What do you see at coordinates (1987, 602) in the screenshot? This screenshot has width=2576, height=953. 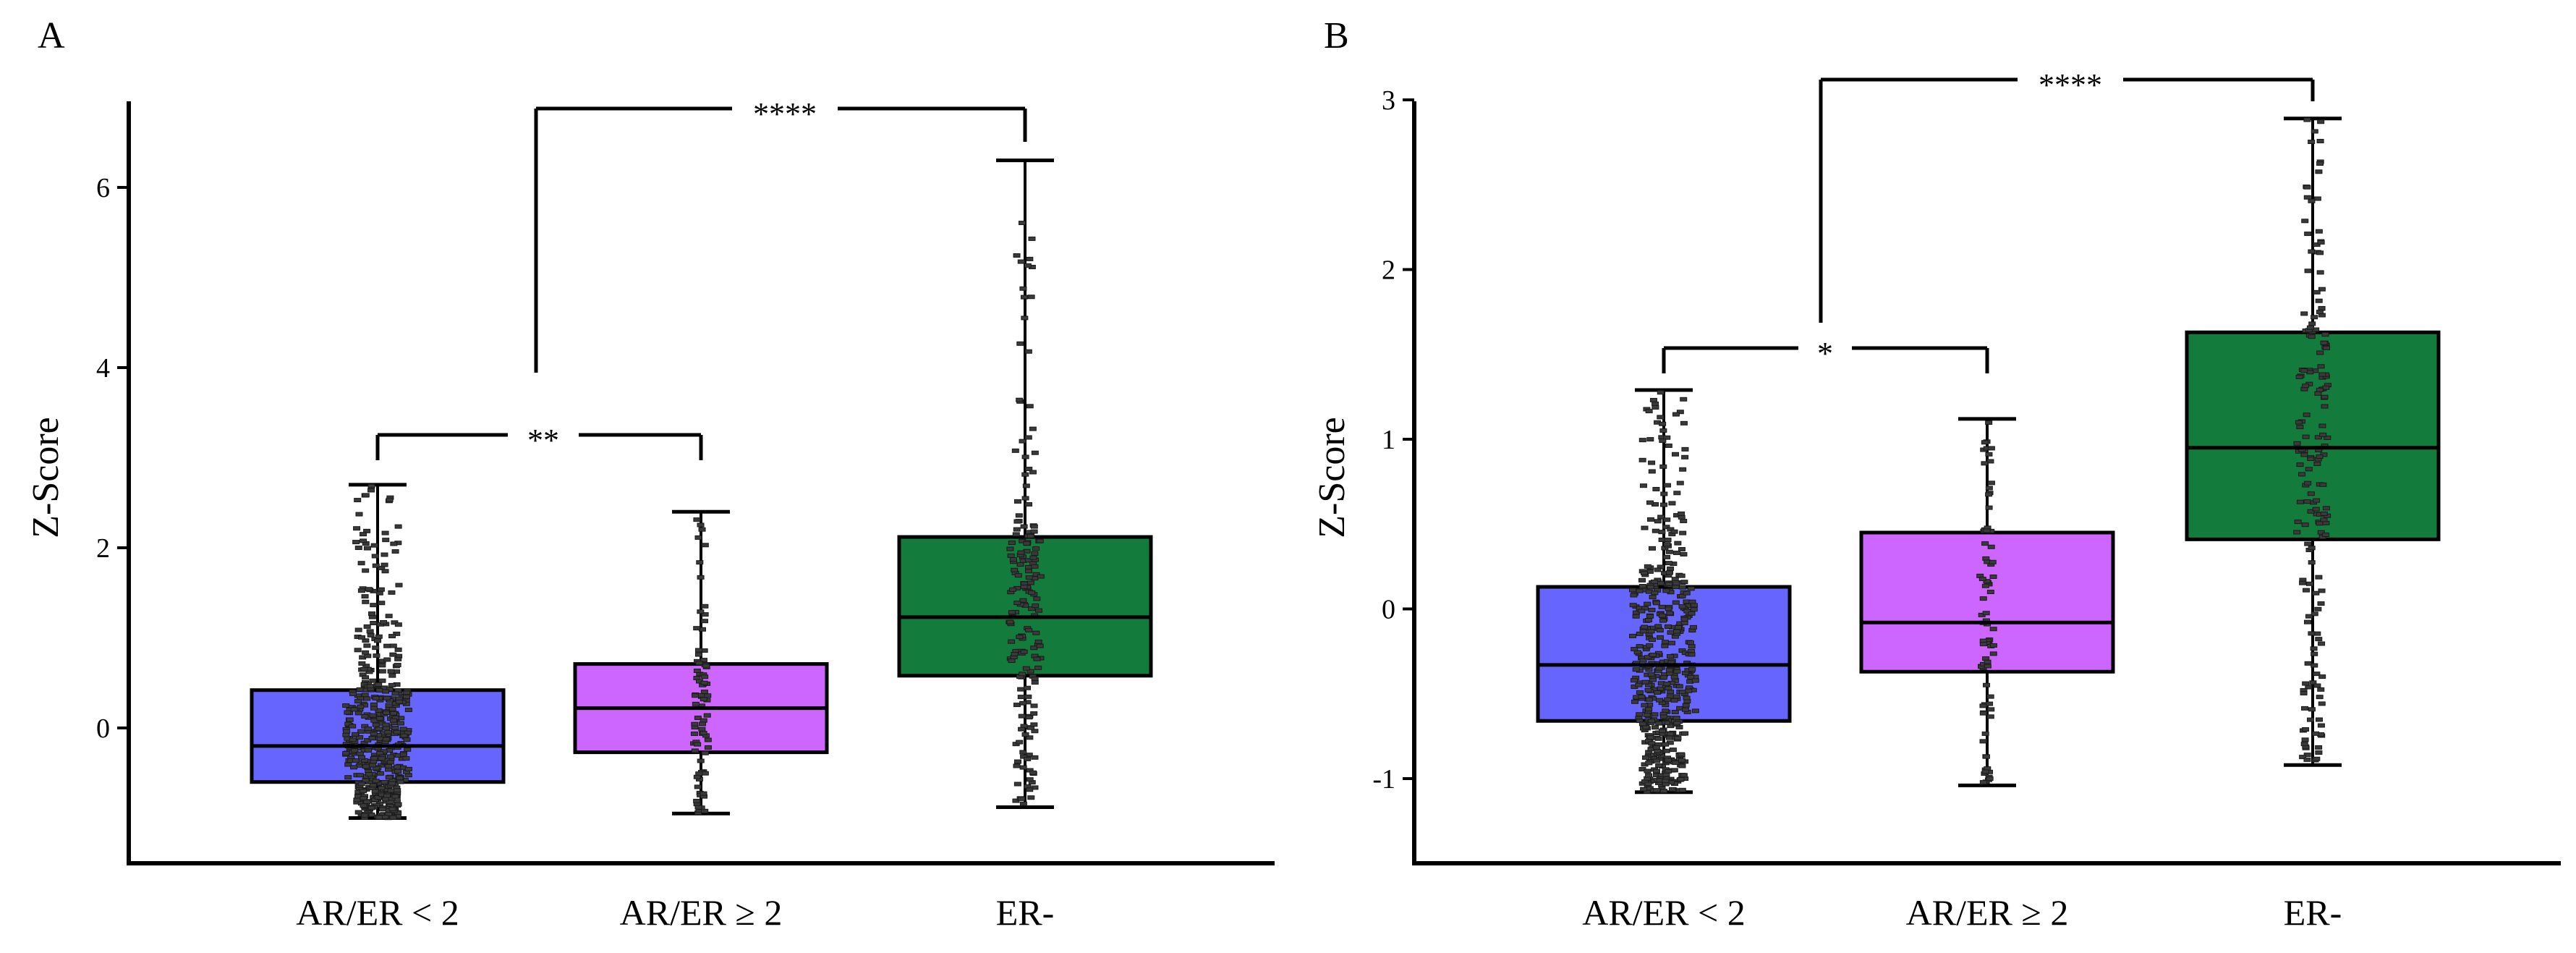 I see `box` at bounding box center [1987, 602].